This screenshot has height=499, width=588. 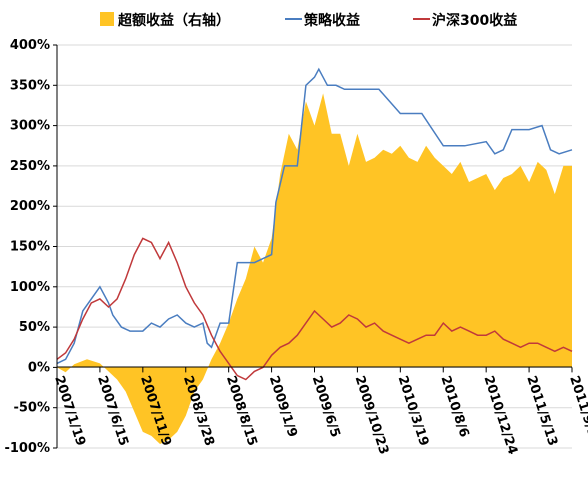 I want to click on y-tick-label: 400%, so click(x=30, y=45).